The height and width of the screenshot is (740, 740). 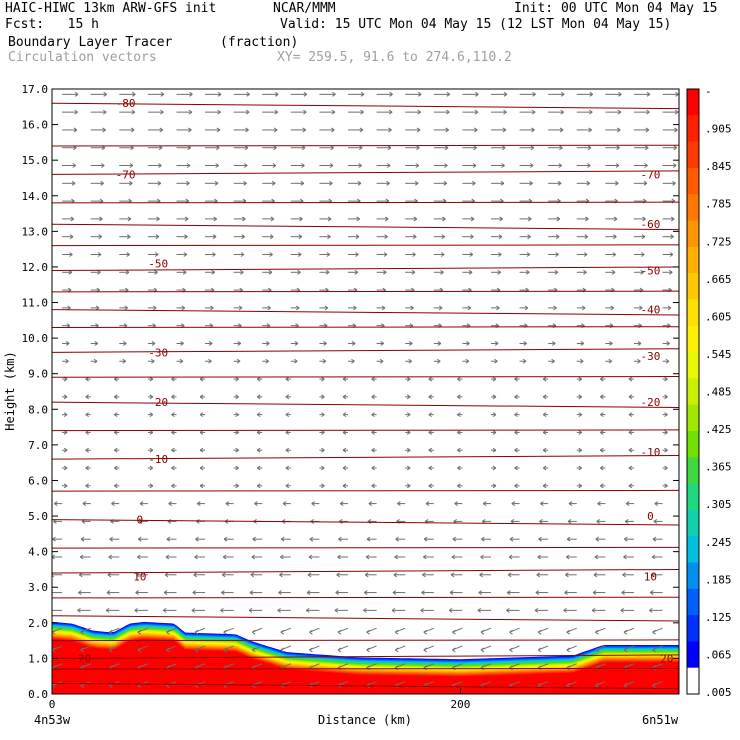 I want to click on y-axis-label: Height (km), so click(x=10, y=390).